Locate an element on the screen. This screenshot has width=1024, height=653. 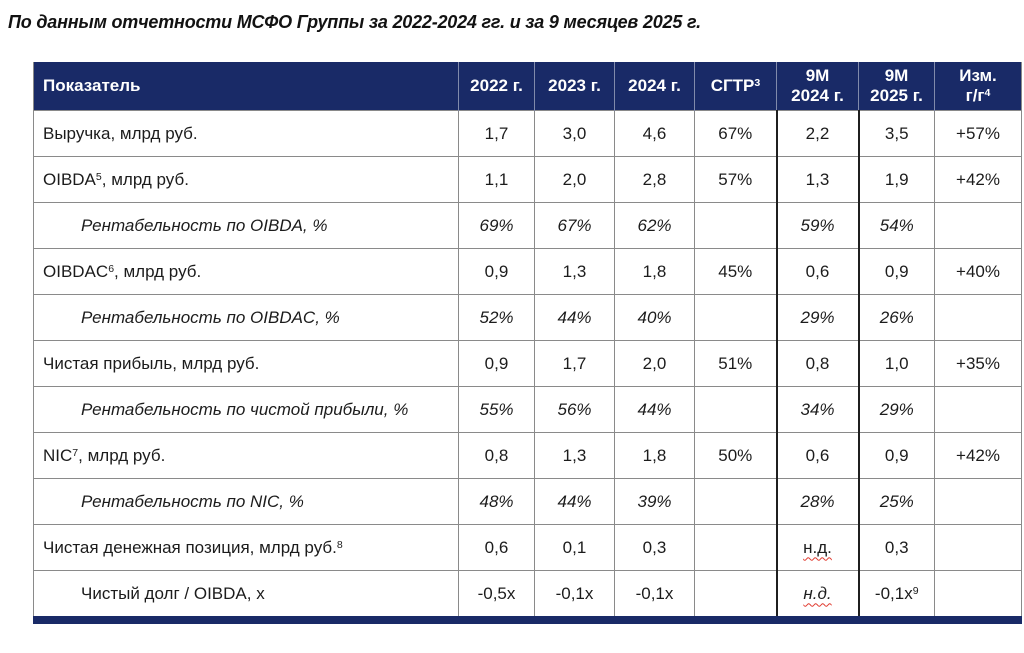
cell-value: 1,7 is located at coordinates (496, 133).